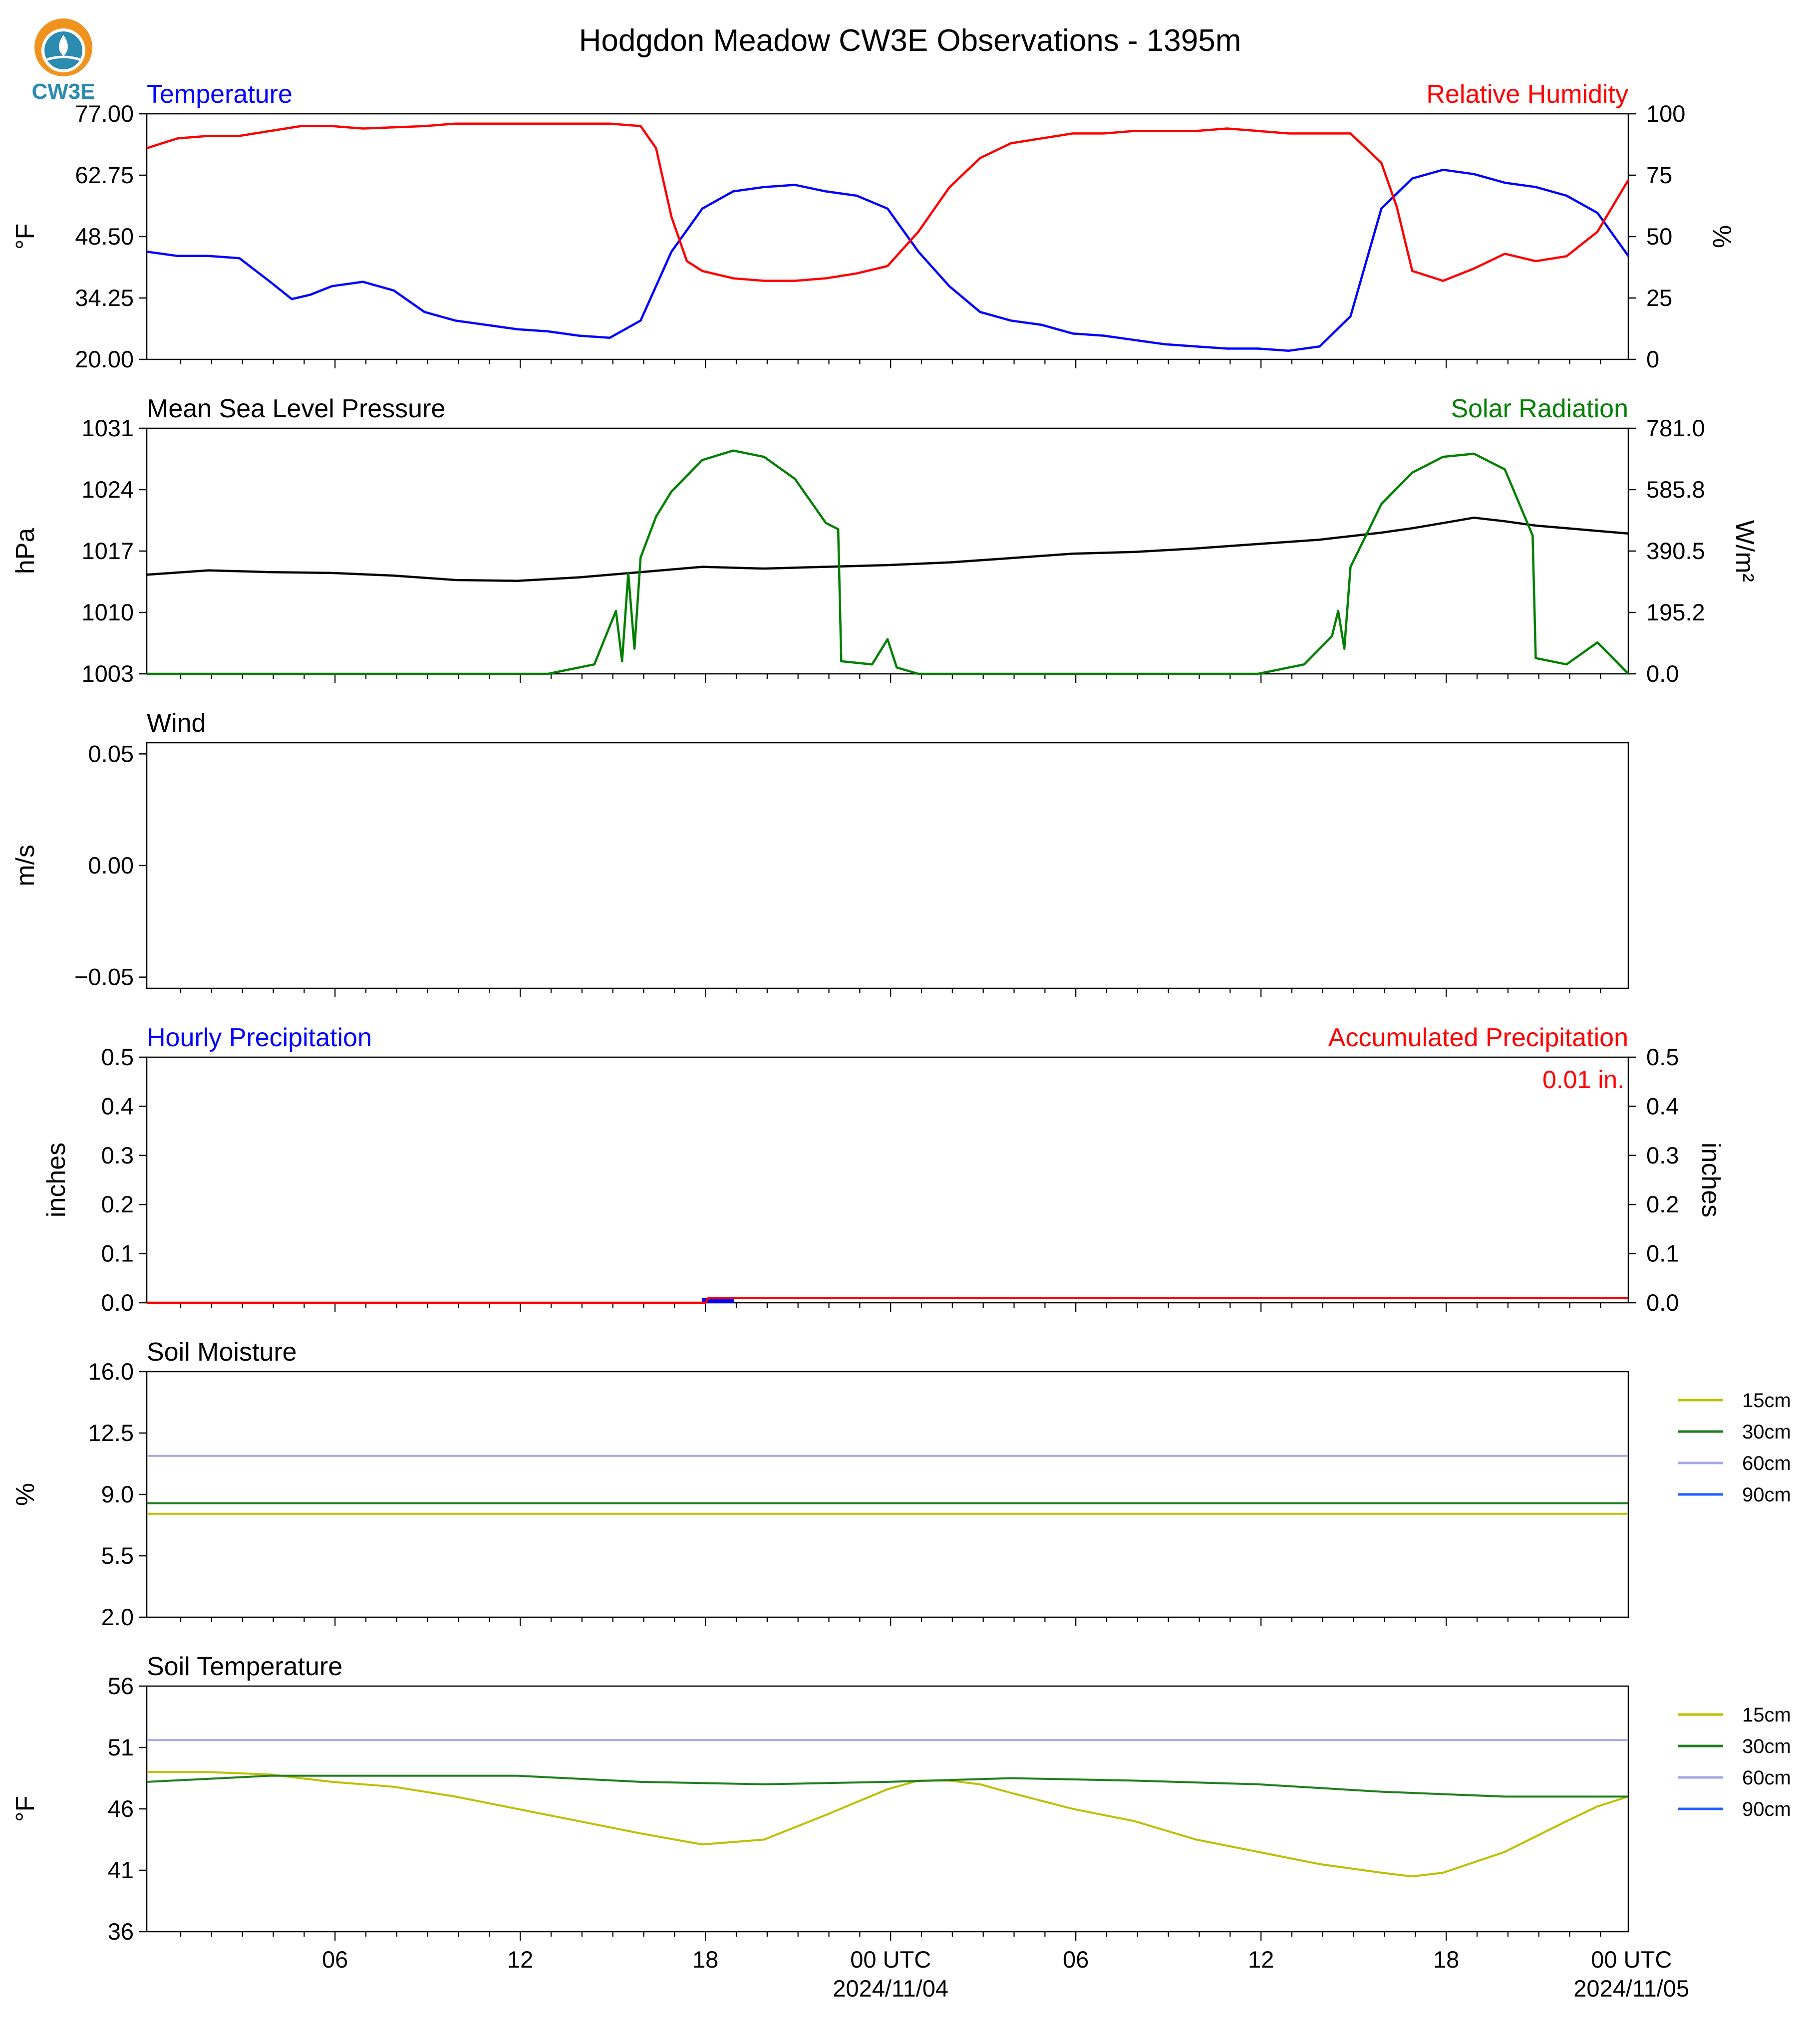 The width and height of the screenshot is (1820, 2028). I want to click on y-tick-label-left: 48.50, so click(104, 236).